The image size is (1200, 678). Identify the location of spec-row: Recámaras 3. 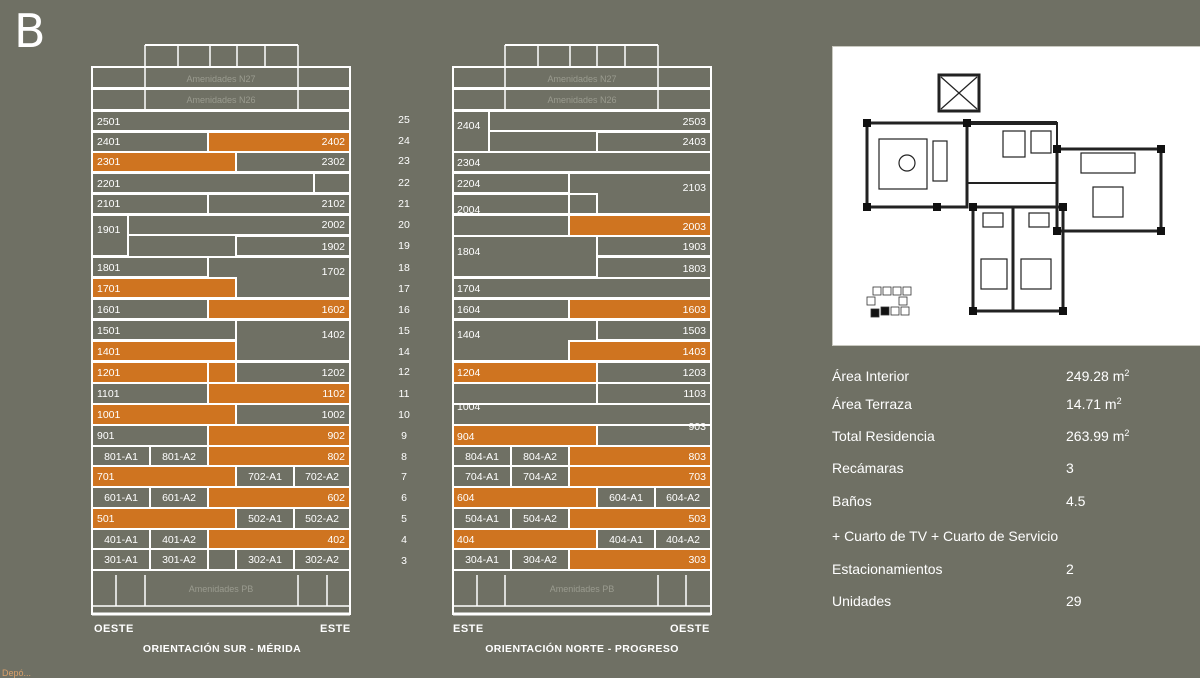
(1012, 471).